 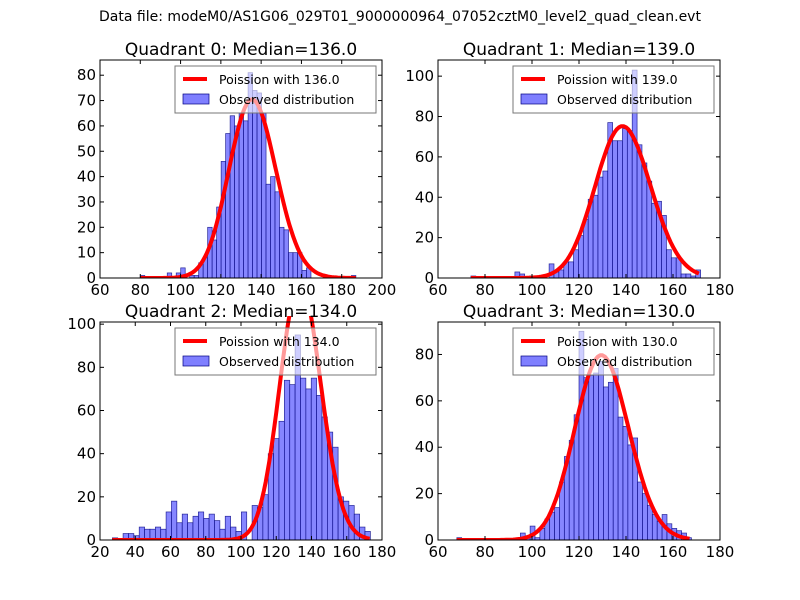 What do you see at coordinates (585, 201) in the screenshot?
I see `poisson-curve` at bounding box center [585, 201].